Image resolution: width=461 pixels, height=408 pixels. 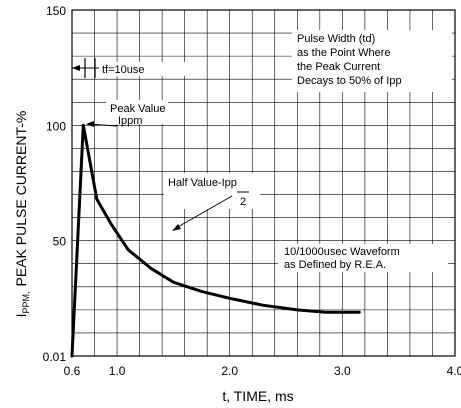 I want to click on x-tick-label: 0.6, so click(x=72, y=371).